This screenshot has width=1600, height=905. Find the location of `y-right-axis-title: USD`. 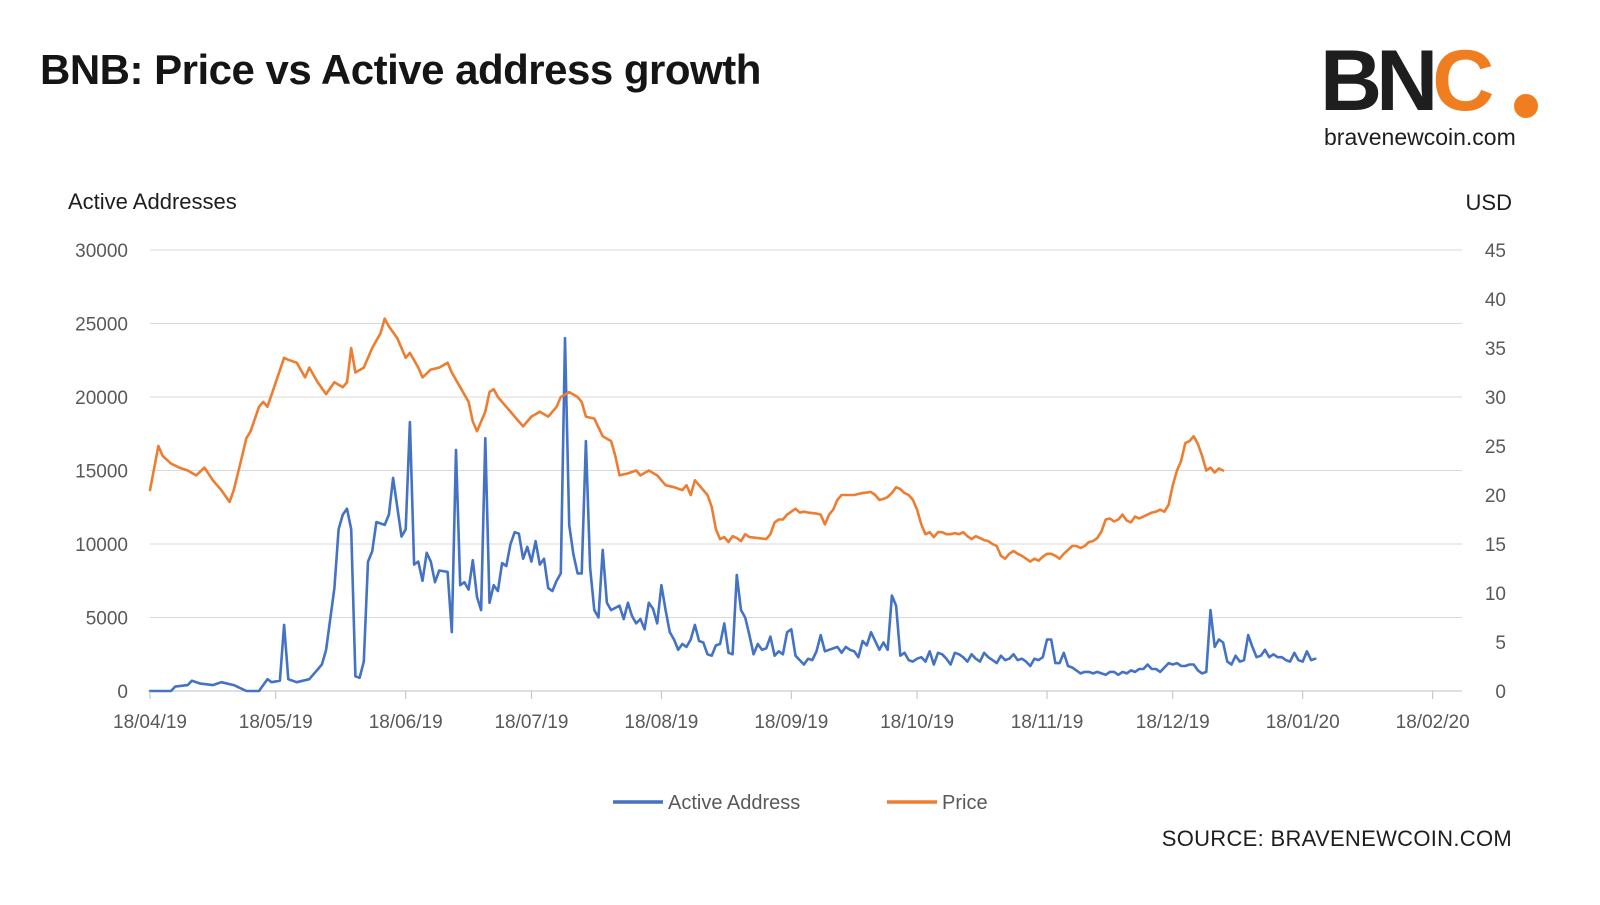

y-right-axis-title: USD is located at coordinates (1489, 202).